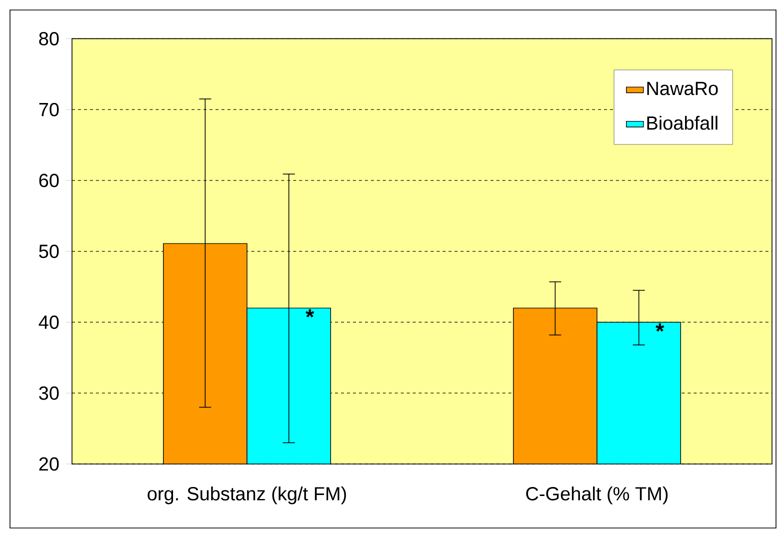  Describe the element at coordinates (682, 89) in the screenshot. I see `legend-label: NawaRo` at that location.